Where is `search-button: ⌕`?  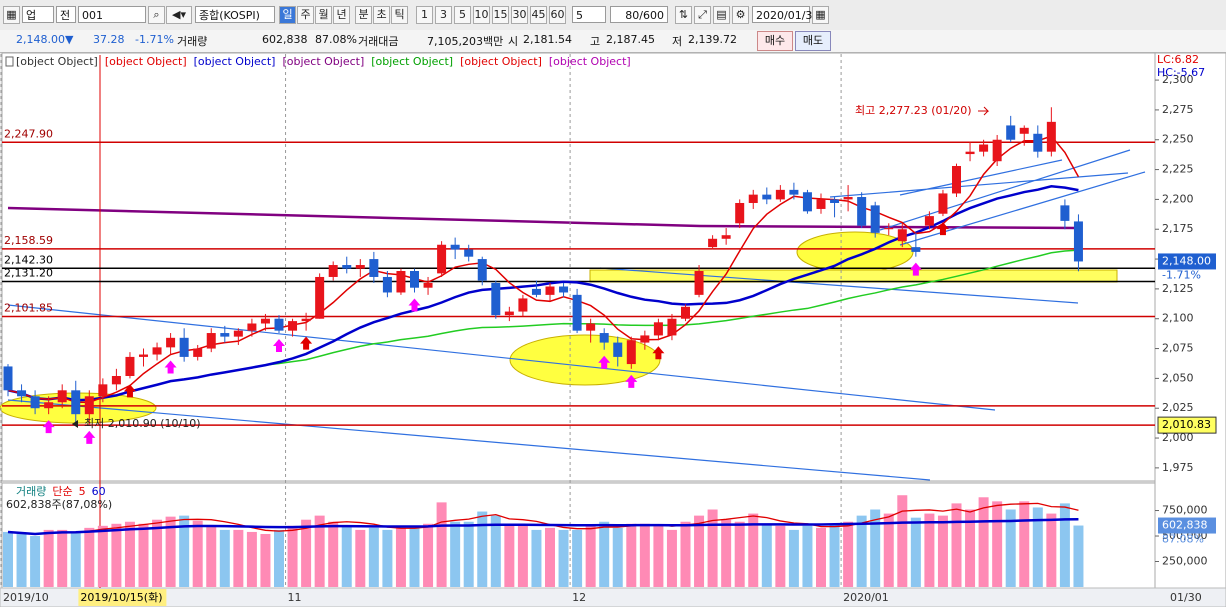
search-button: ⌕ is located at coordinates (156, 15).